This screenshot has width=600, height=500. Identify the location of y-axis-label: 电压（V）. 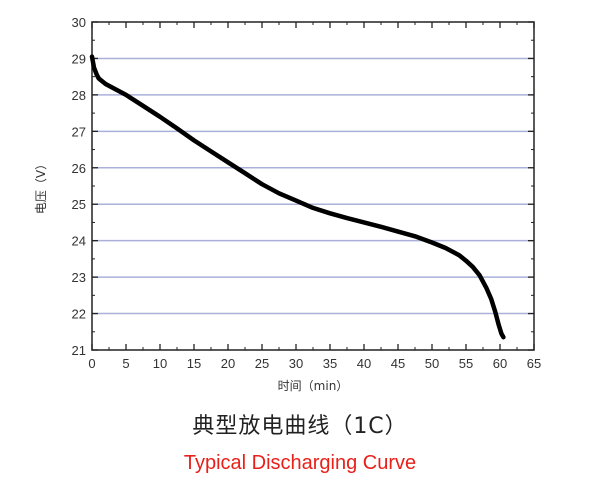
(41, 186).